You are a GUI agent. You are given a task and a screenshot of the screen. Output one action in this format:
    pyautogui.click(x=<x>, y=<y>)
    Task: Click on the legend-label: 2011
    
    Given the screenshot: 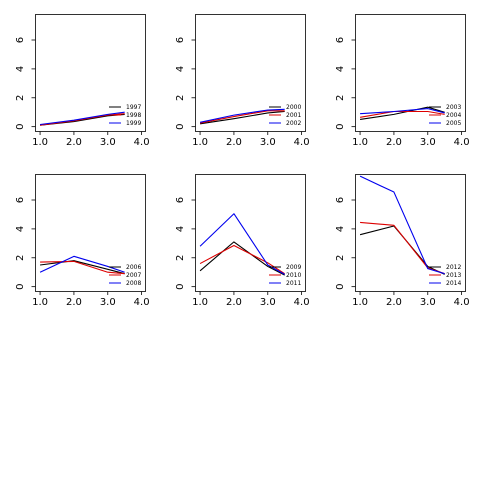 What is the action you would take?
    pyautogui.click(x=293, y=283)
    